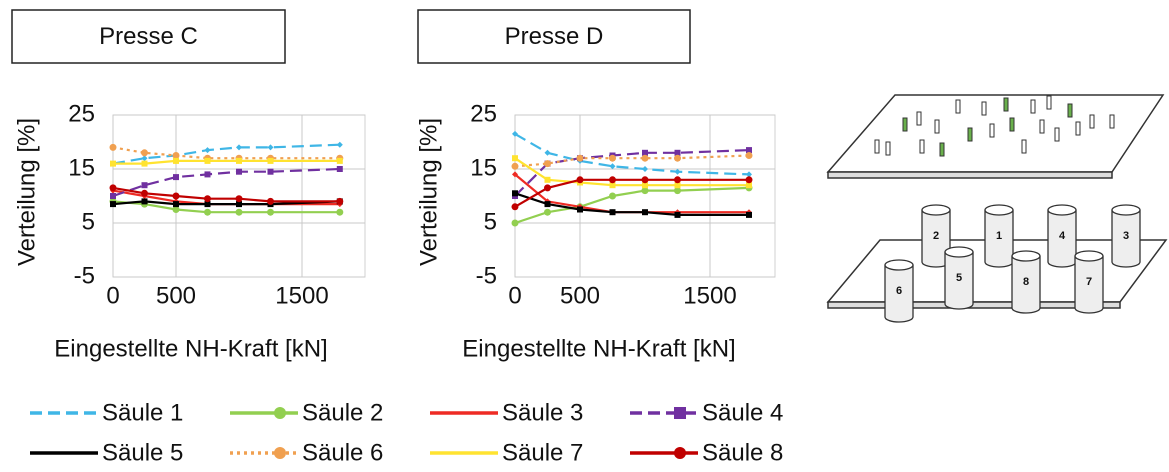  I want to click on press-diagram, so click(997, 201).